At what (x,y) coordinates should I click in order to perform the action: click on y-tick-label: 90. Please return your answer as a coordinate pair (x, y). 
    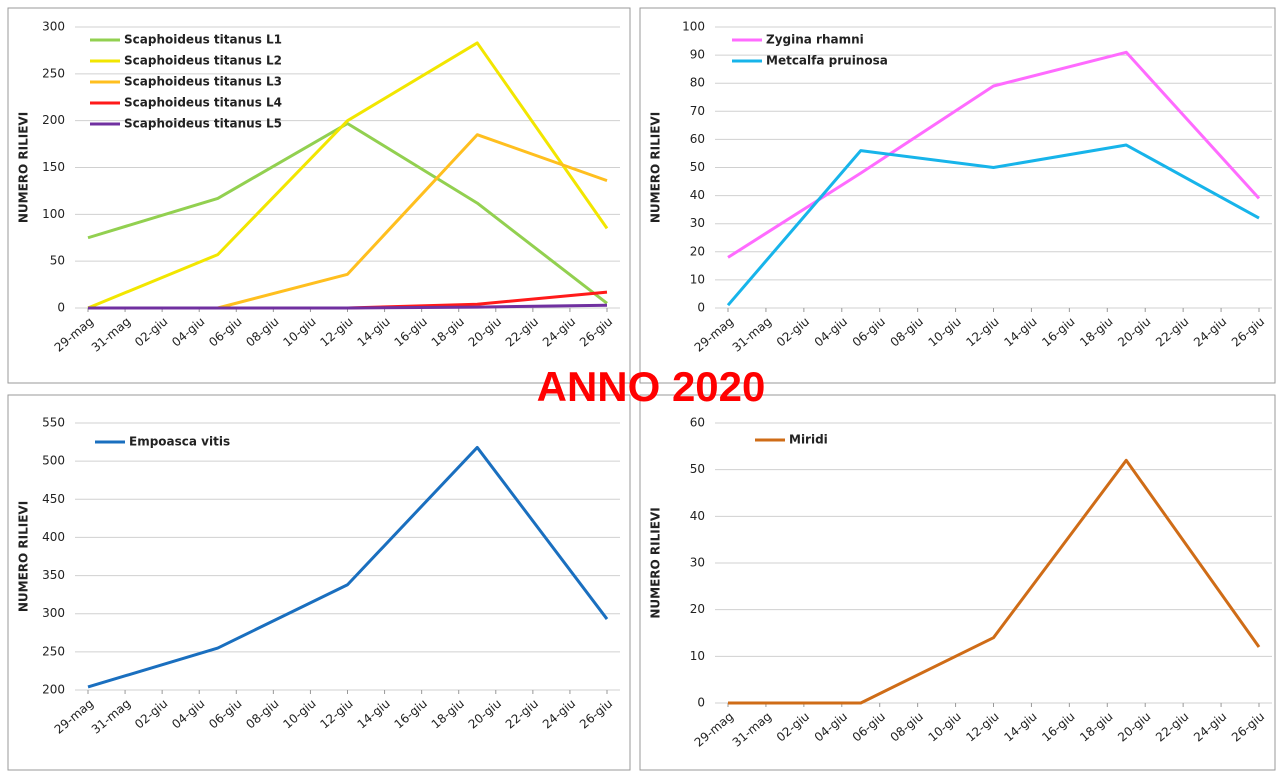
    Looking at the image, I should click on (697, 55).